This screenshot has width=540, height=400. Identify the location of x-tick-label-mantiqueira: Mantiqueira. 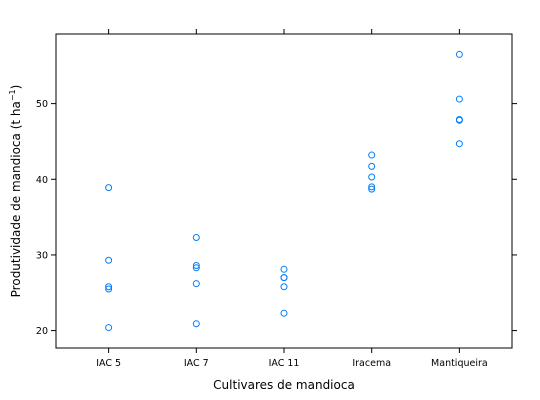
(459, 363).